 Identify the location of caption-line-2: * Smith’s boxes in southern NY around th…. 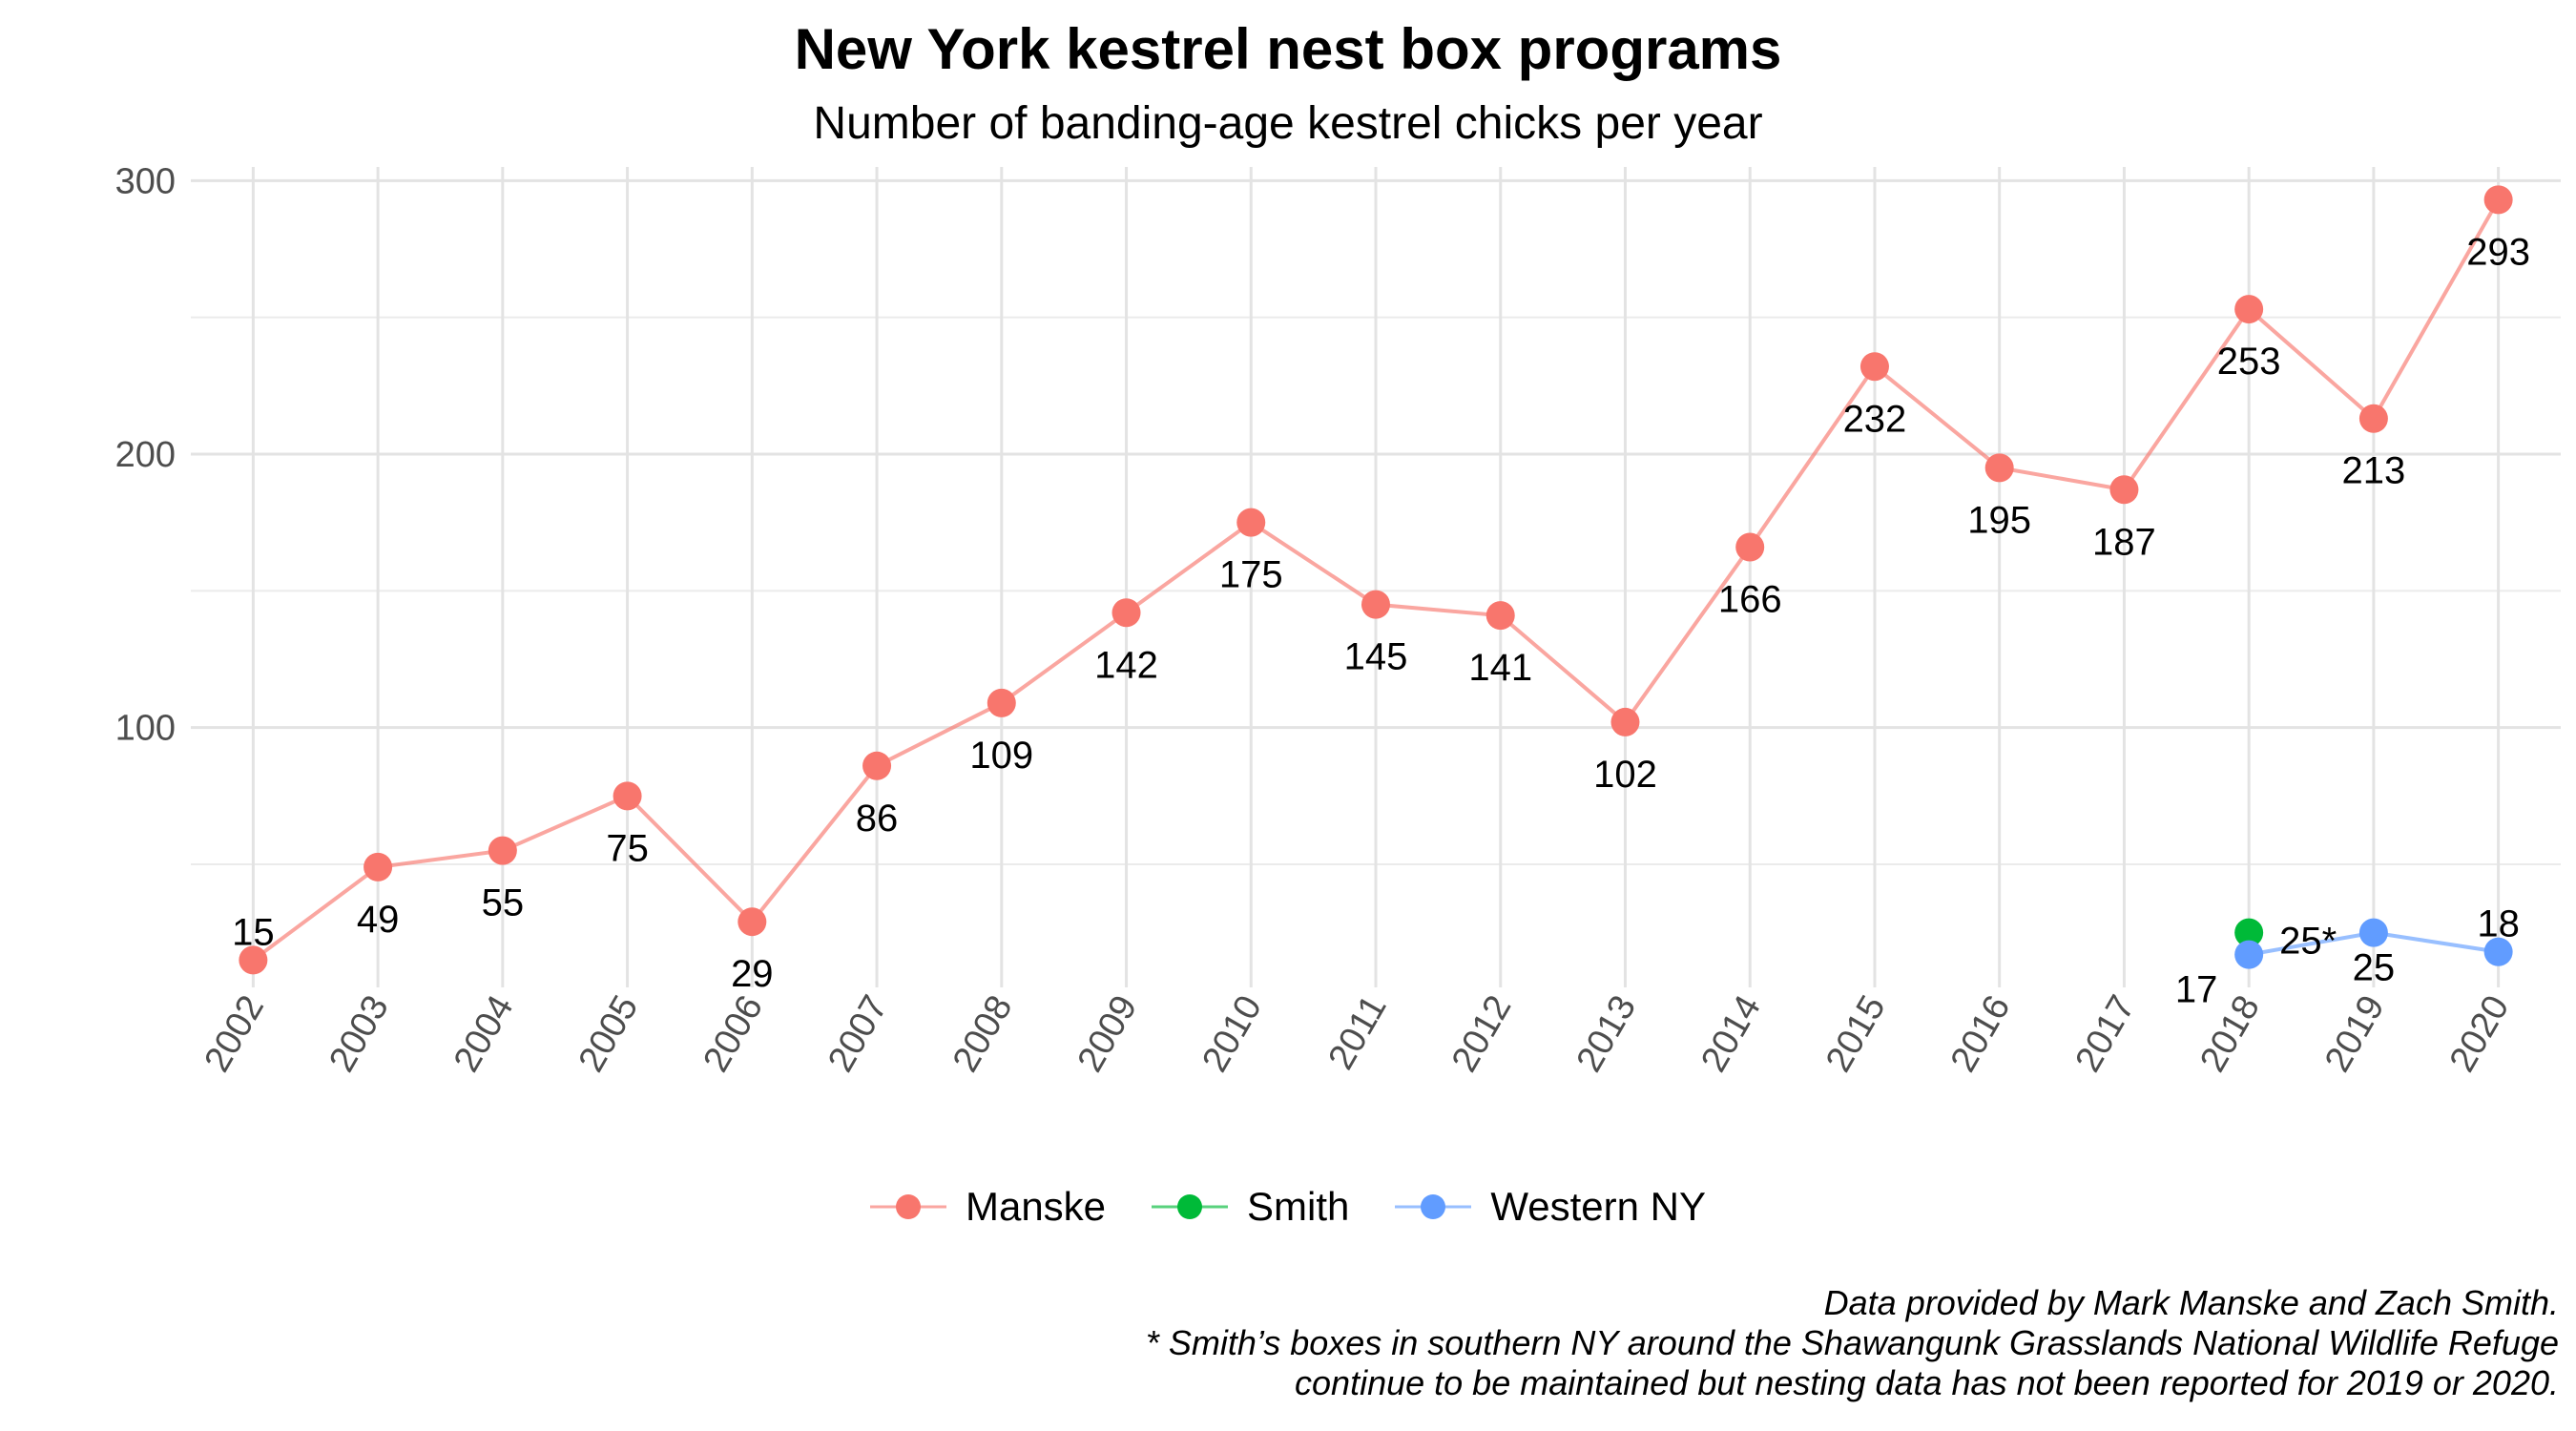
(1852, 1342).